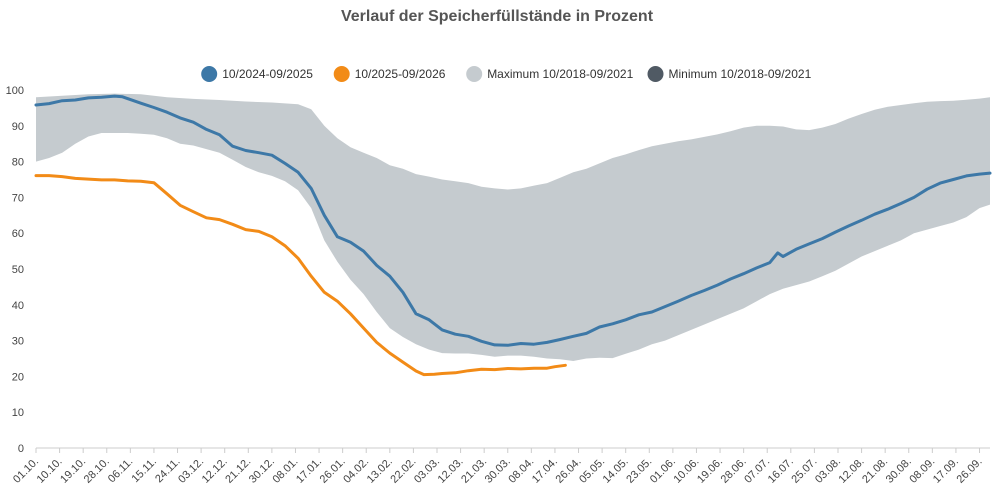 Image resolution: width=994 pixels, height=497 pixels. What do you see at coordinates (333, 471) in the screenshot?
I see `x-tick-label: 26.01.` at bounding box center [333, 471].